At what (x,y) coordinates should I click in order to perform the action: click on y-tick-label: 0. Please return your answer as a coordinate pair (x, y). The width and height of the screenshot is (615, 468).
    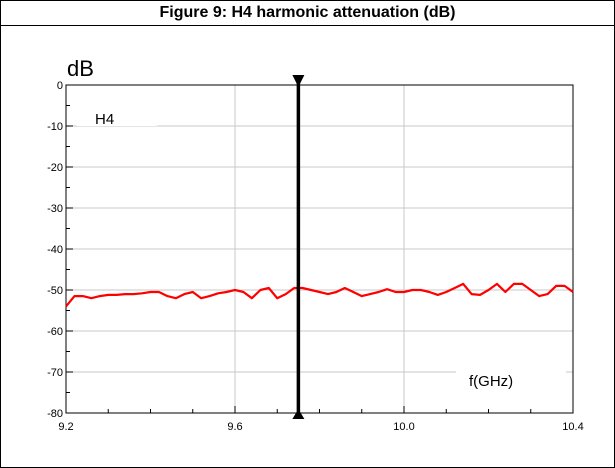
    Looking at the image, I should click on (60, 86).